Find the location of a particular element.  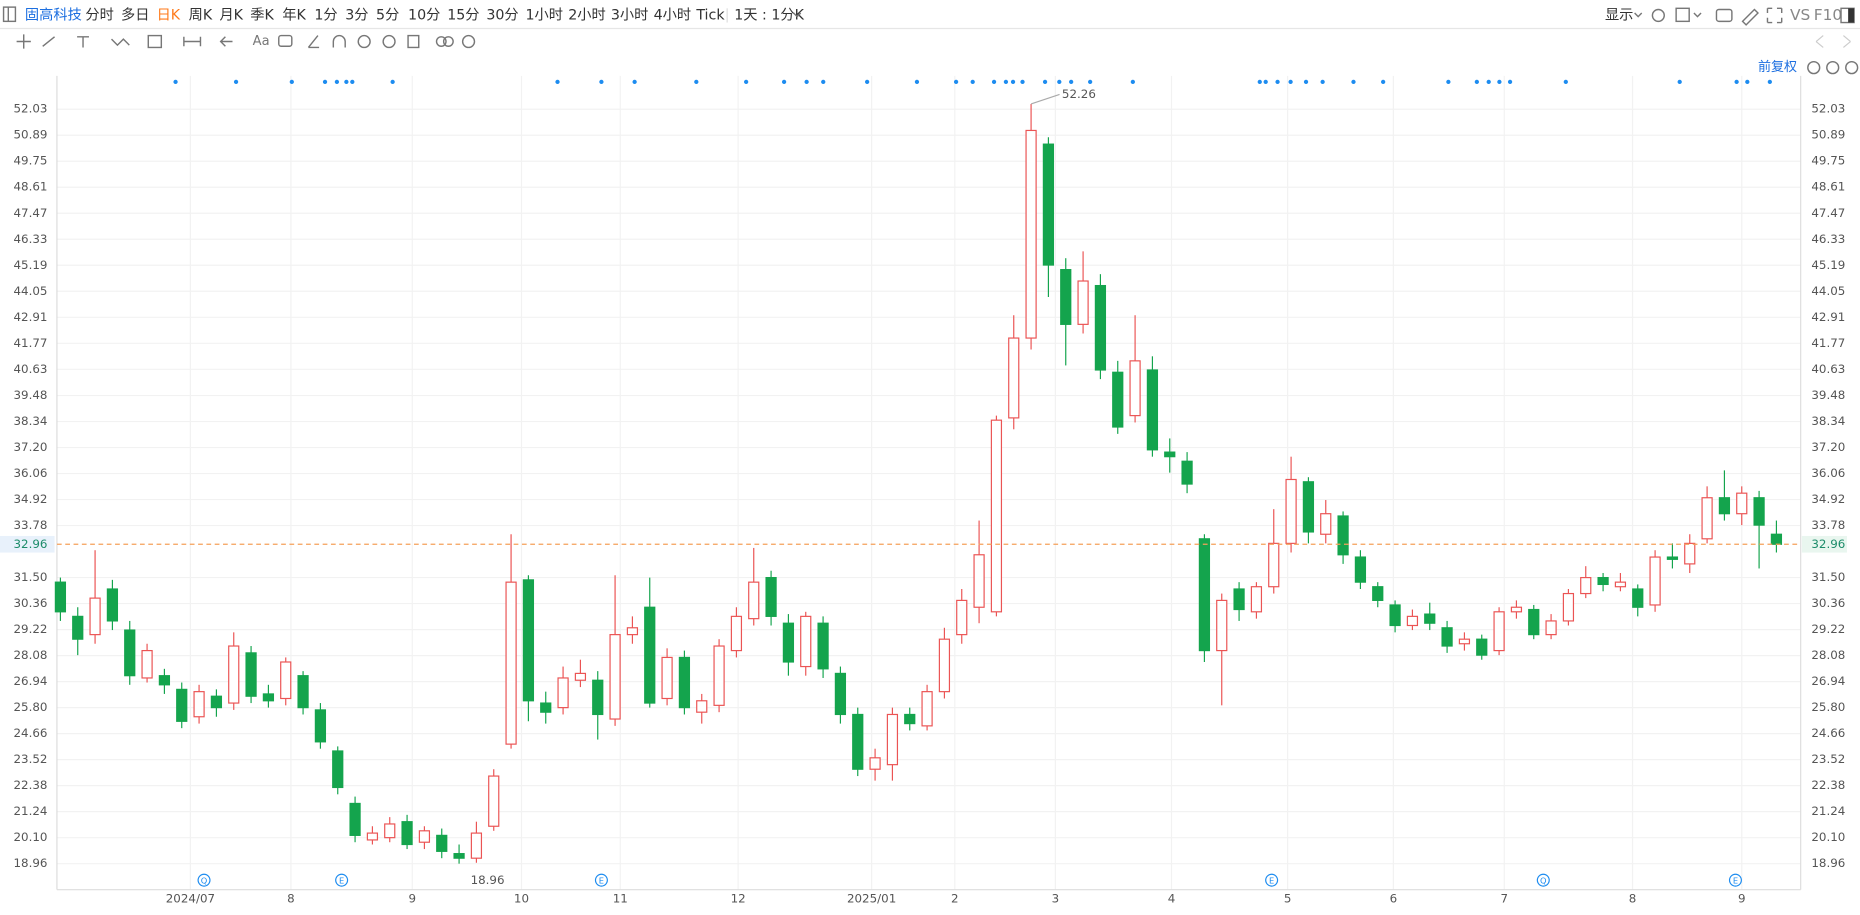

period-tab: 月K is located at coordinates (231, 15).